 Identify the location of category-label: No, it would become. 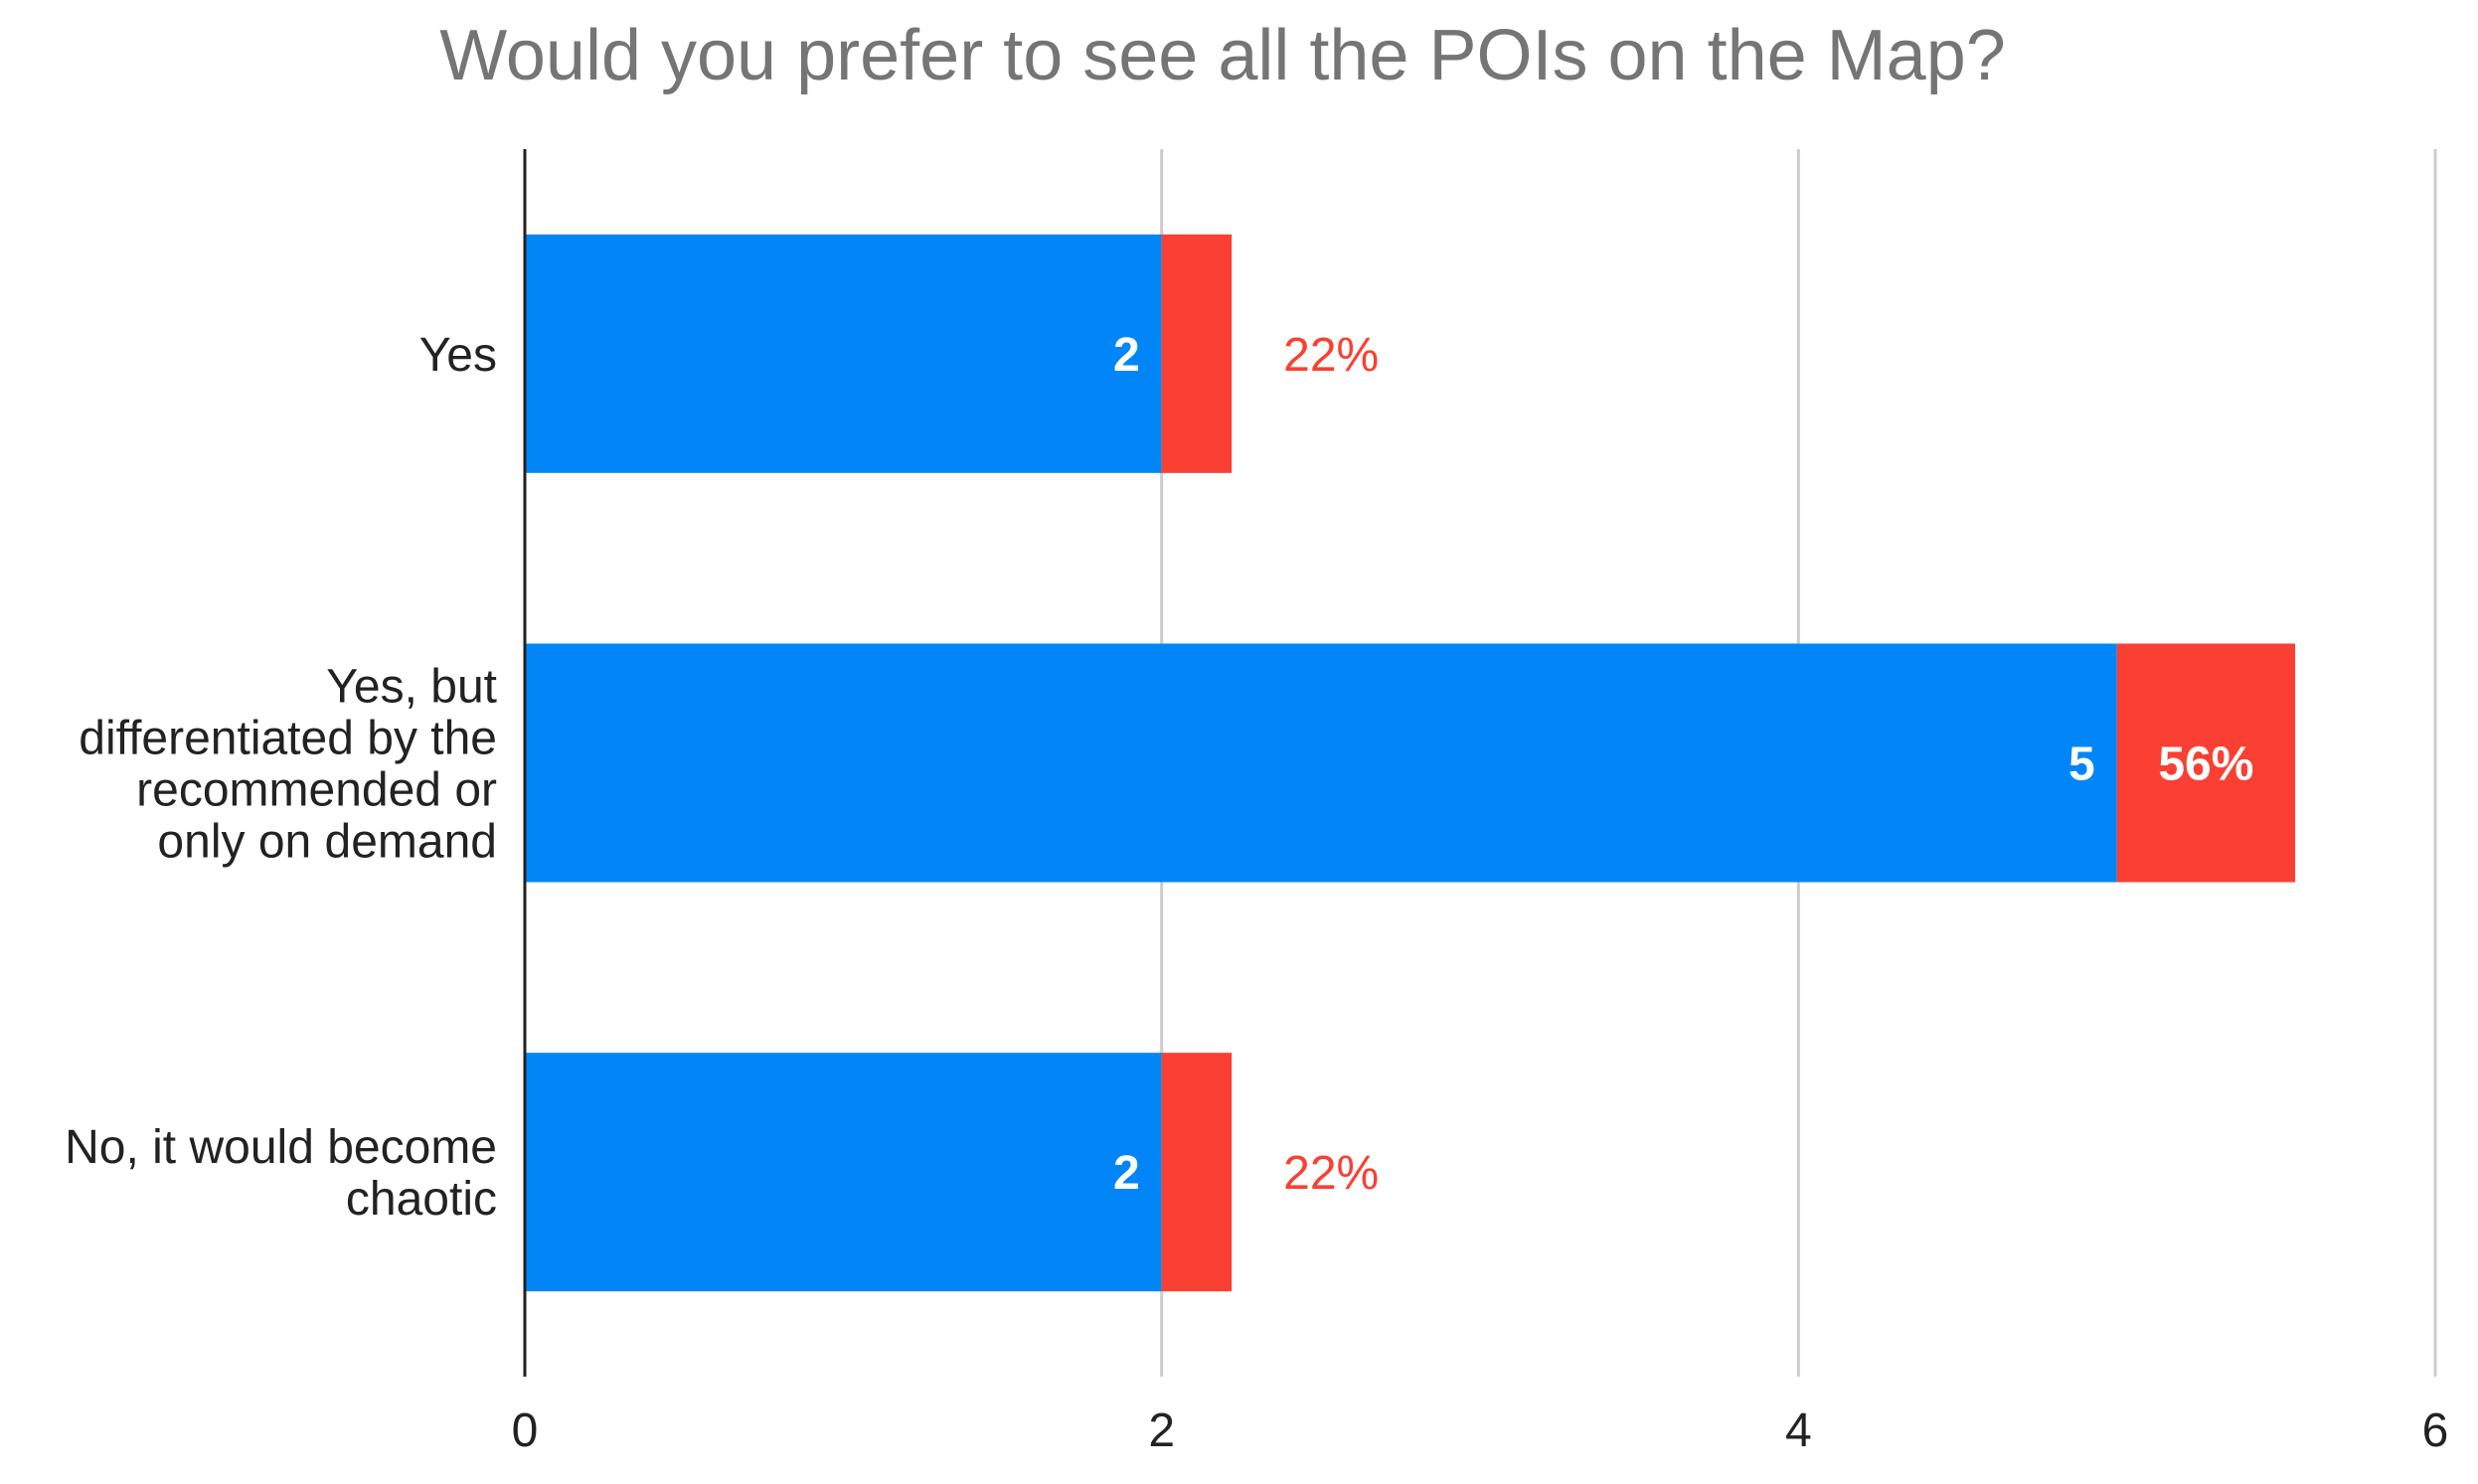
(281, 1147).